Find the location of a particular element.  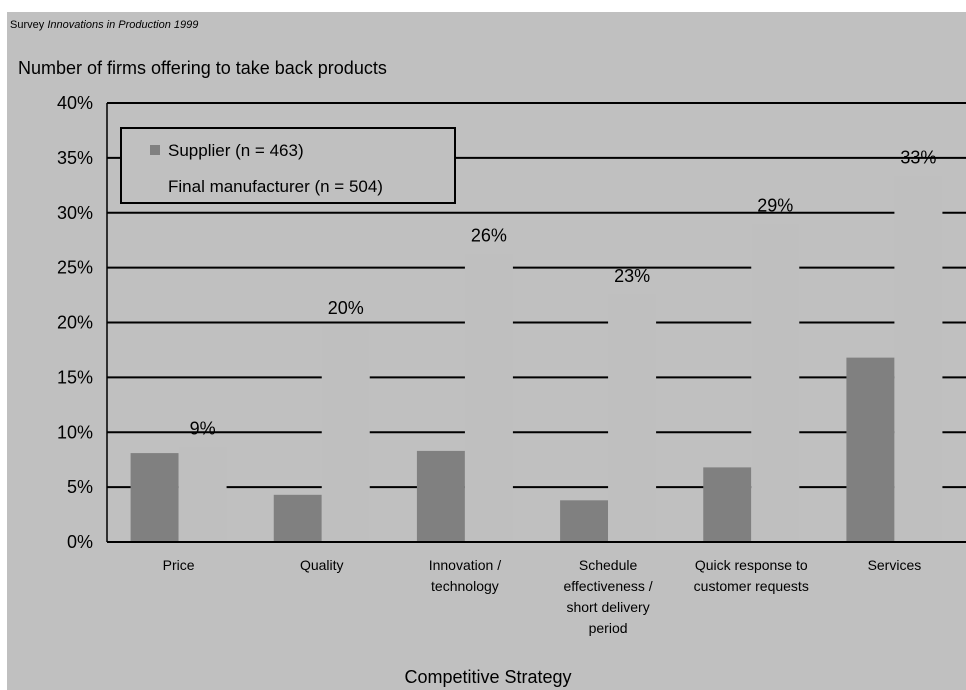

data-label: 9% is located at coordinates (203, 429).